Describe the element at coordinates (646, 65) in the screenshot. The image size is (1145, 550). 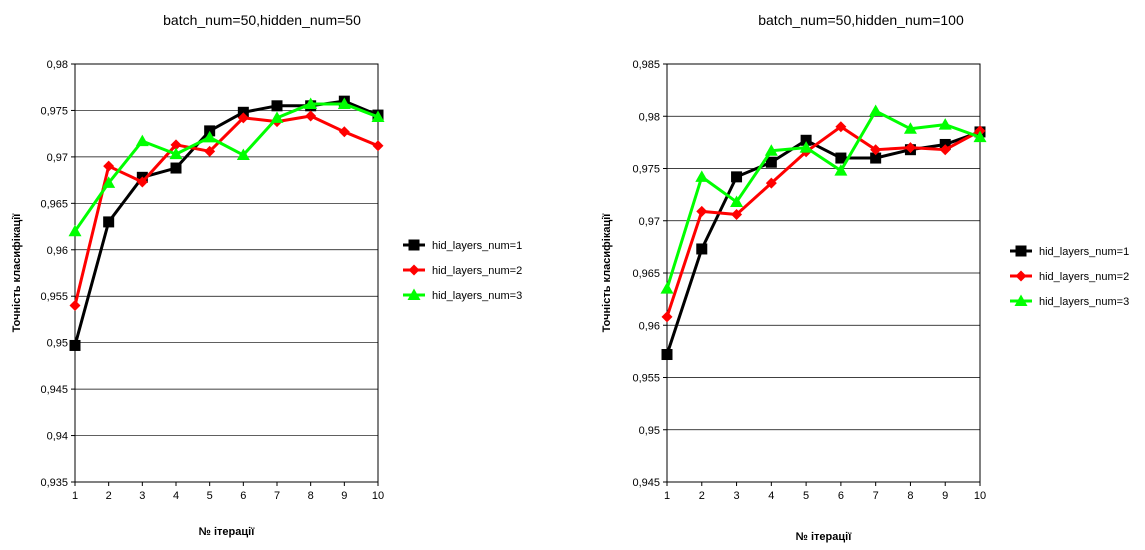
I see `y-tick-label: 0,985` at that location.